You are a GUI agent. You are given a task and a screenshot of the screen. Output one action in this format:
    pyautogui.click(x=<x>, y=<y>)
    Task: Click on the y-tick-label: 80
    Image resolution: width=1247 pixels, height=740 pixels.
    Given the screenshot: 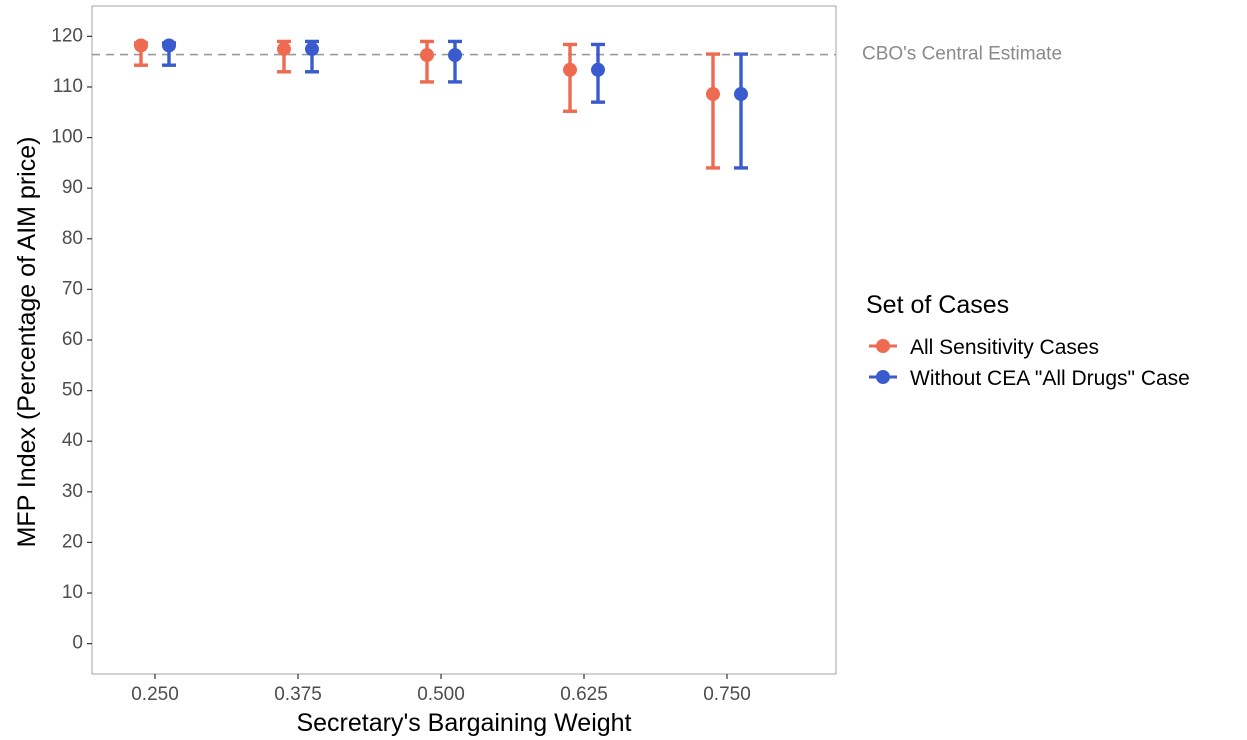 What is the action you would take?
    pyautogui.click(x=72, y=238)
    